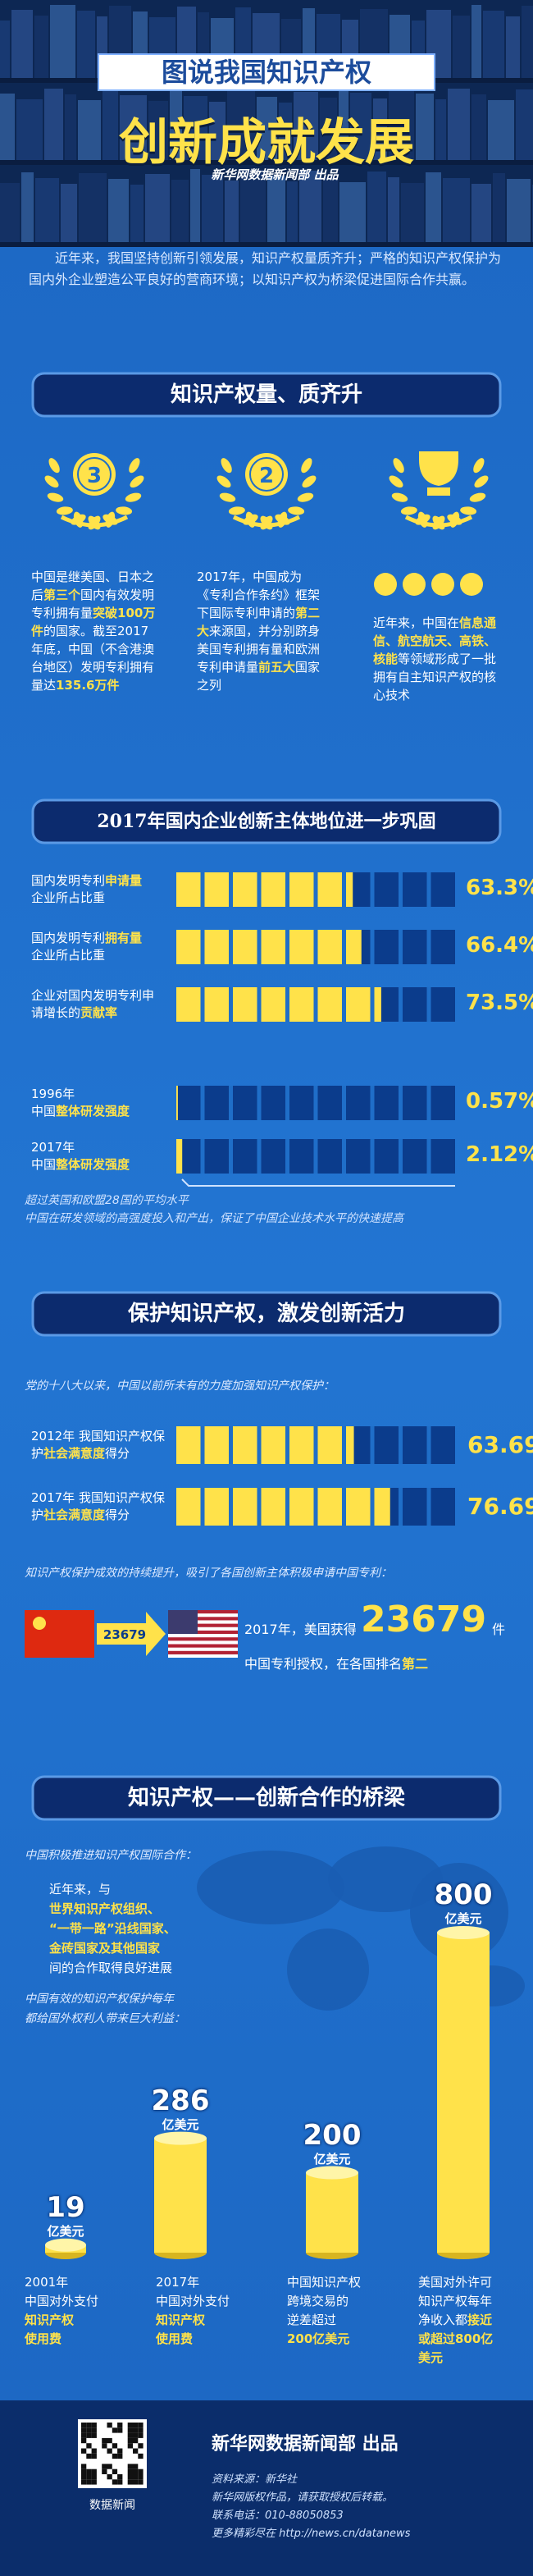  Describe the element at coordinates (94, 474) in the screenshot. I see `medal-inner` at that location.